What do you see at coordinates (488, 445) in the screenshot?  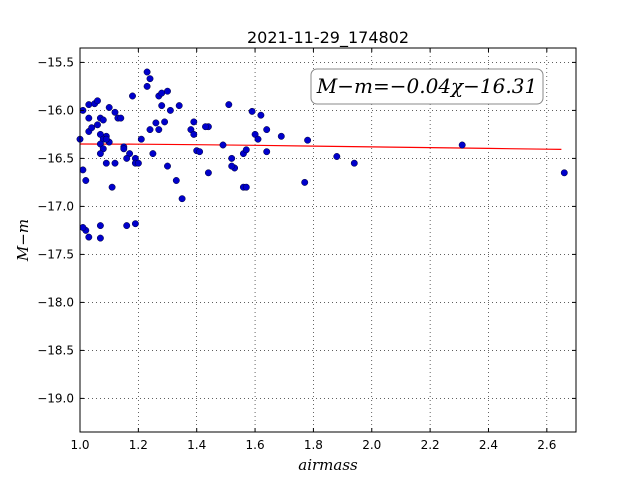 I see `x-tick-label: 2.4` at bounding box center [488, 445].